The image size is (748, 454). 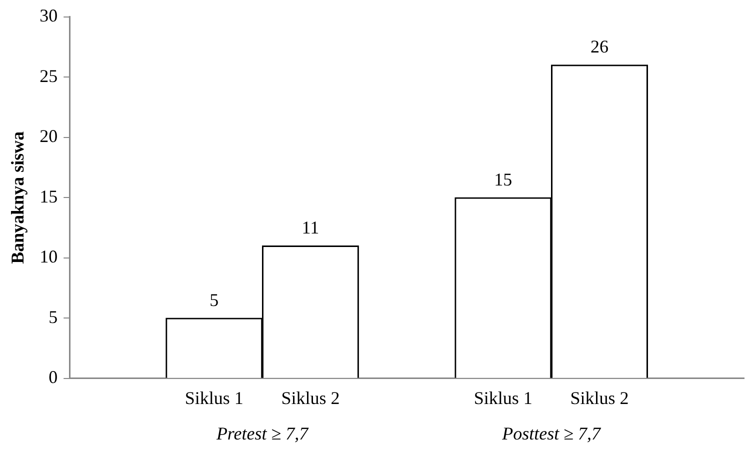 I want to click on text: Posttest ≥ 7,7, so click(x=551, y=434).